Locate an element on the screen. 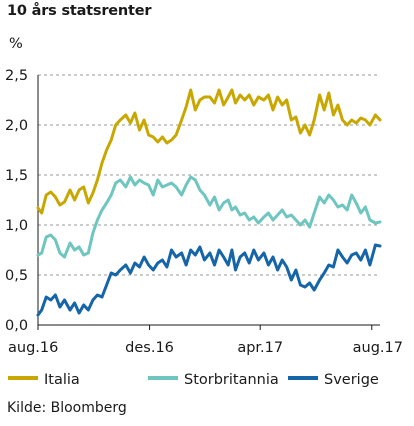  y-axis-ticks: 0,0 0,5 1,0 1,5 2,0 2,5 is located at coordinates (16, 201).